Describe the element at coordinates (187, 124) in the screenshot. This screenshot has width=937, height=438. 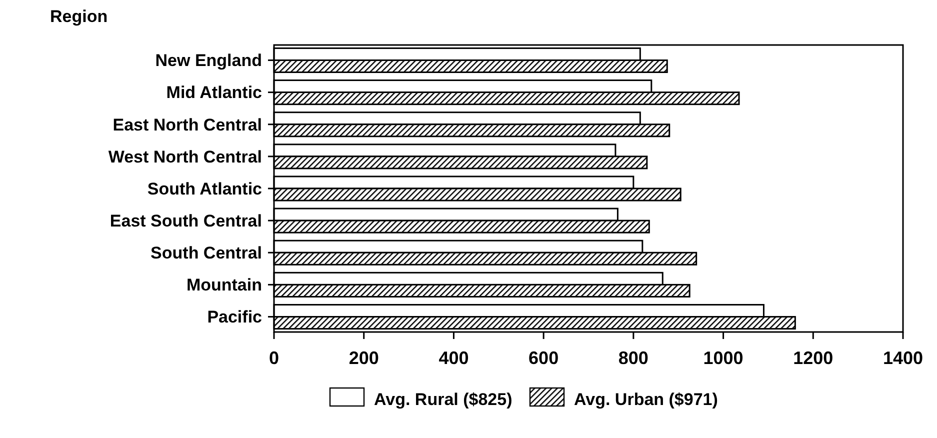
I see `y-tick-label: East North Central` at that location.